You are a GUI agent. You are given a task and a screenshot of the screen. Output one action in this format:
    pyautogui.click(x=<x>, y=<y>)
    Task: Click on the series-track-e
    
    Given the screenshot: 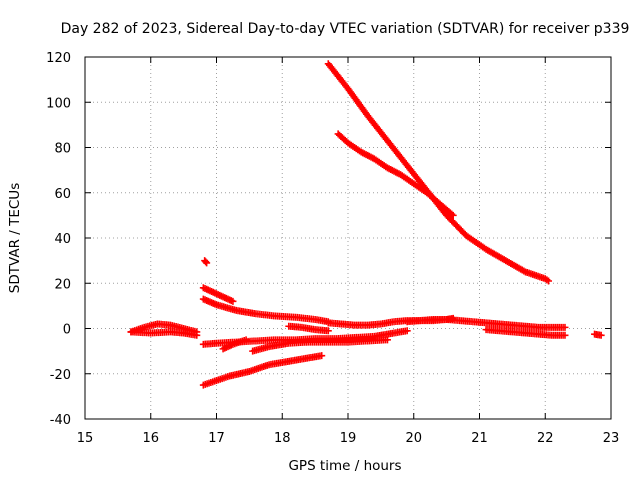 What is the action you would take?
    pyautogui.click(x=265, y=310)
    